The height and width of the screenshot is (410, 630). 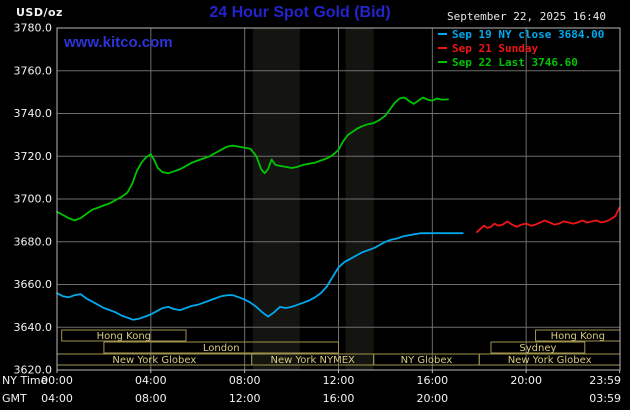 What do you see at coordinates (151, 398) in the screenshot?
I see `x-axis-tick-gmt: 08:00` at bounding box center [151, 398].